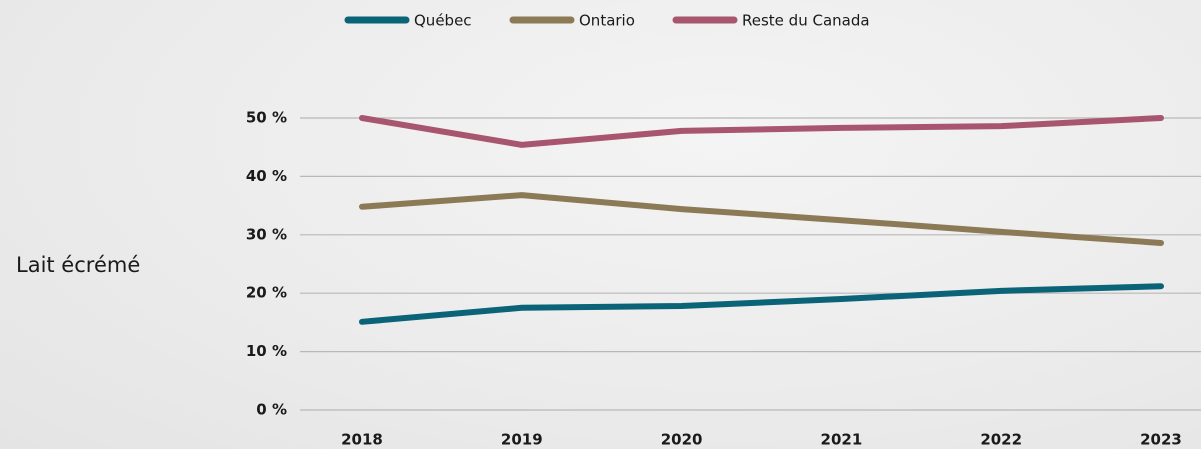 The width and height of the screenshot is (1201, 449). I want to click on y-tick-label: 0 %, so click(271, 410).